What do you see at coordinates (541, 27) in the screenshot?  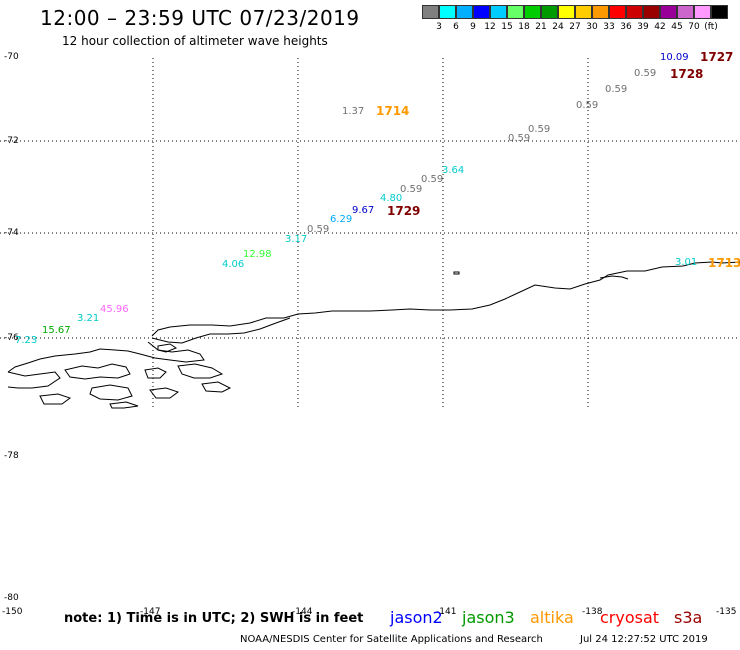 I see `colorbar-tick-label: 21` at bounding box center [541, 27].